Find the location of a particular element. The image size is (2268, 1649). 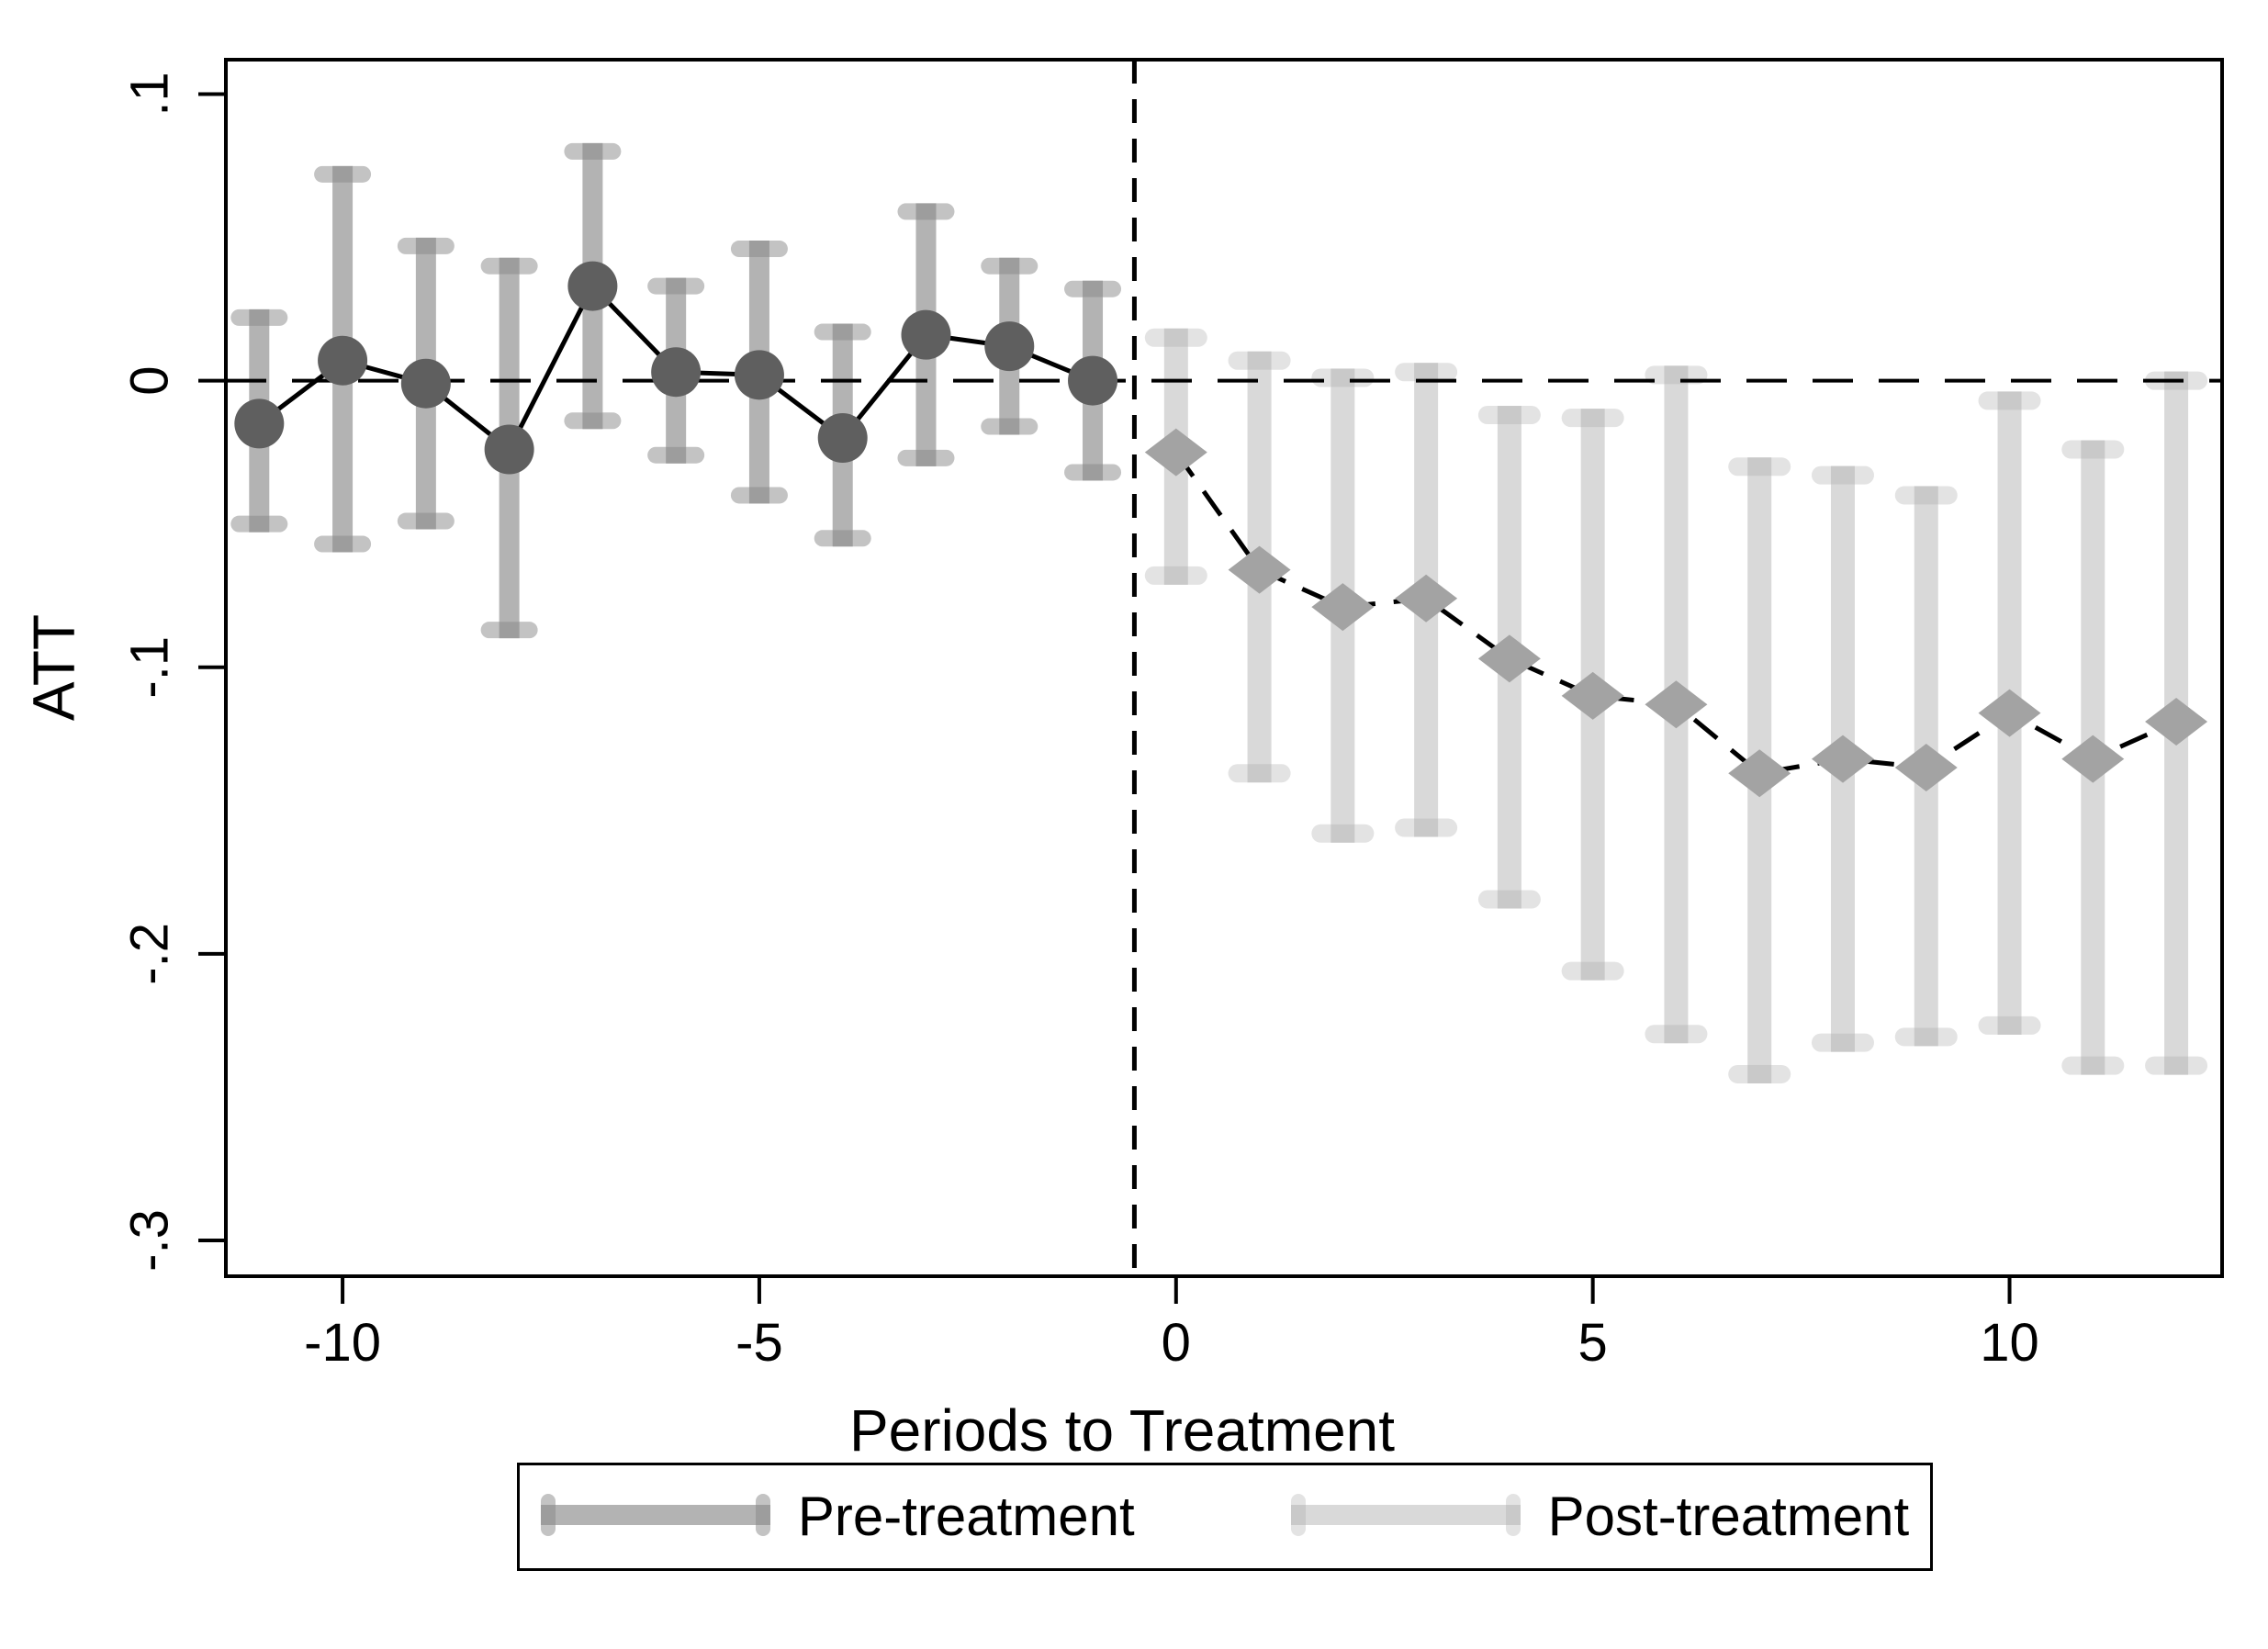

x-tick-label: 5 is located at coordinates (1593, 1343).